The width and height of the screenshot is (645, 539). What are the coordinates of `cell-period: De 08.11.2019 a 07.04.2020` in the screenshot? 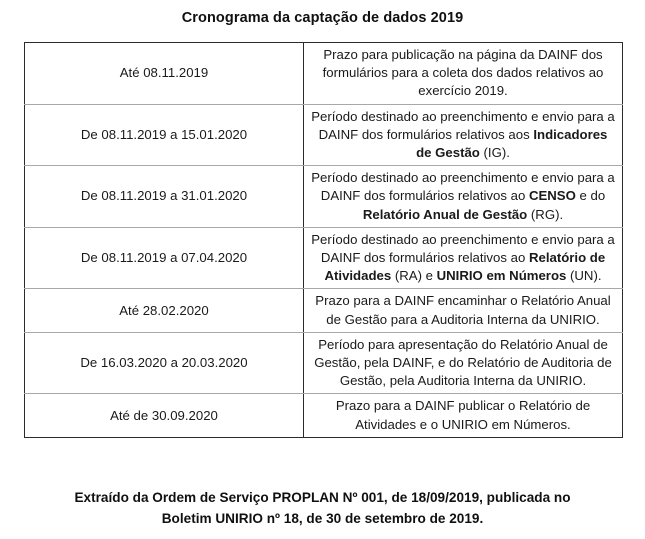 It's located at (164, 258).